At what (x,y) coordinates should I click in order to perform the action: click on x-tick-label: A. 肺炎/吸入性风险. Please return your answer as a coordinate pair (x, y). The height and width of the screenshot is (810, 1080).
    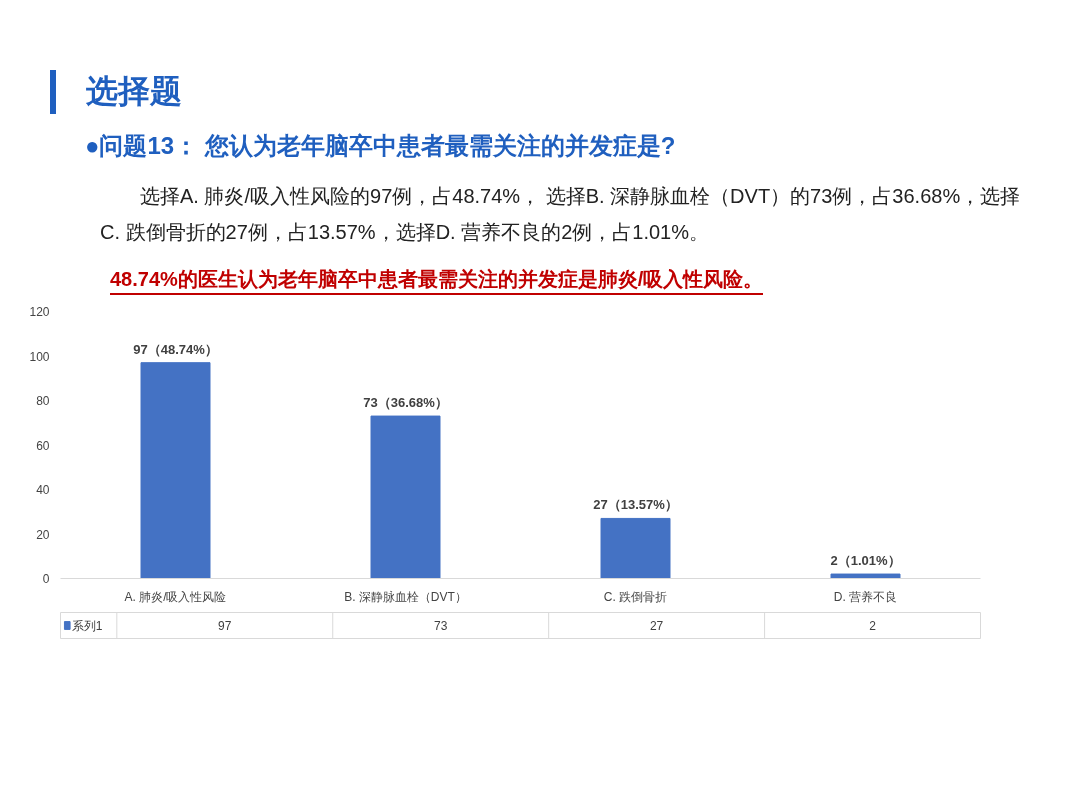
    Looking at the image, I should click on (175, 596).